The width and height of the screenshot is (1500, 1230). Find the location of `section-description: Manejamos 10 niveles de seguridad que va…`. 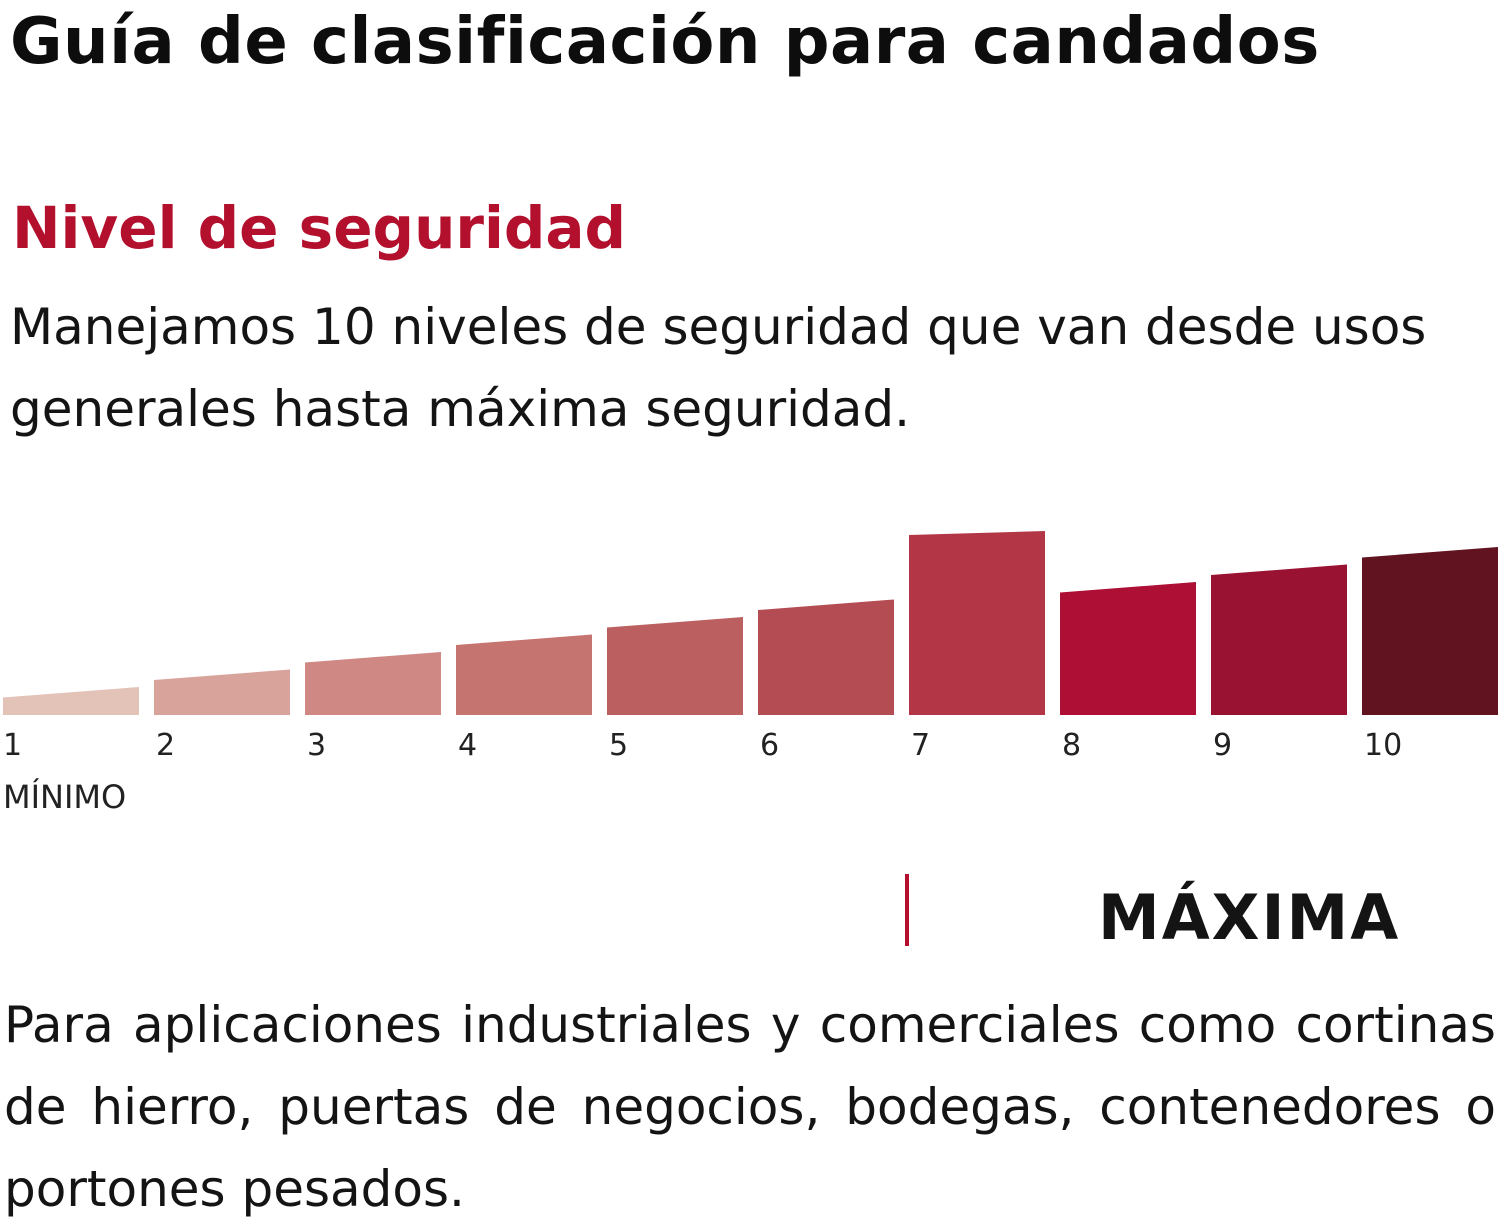

section-description: Manejamos 10 niveles de seguridad que va… is located at coordinates (718, 368).